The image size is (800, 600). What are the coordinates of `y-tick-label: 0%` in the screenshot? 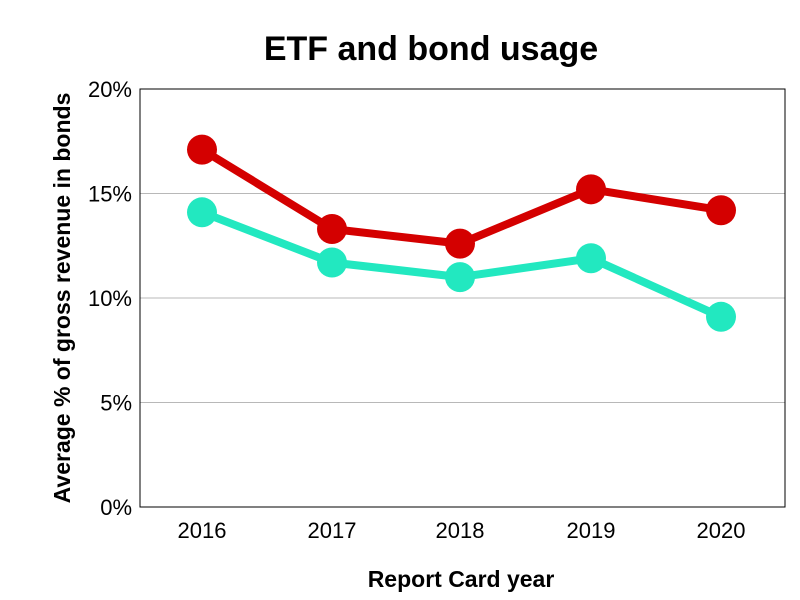 It's located at (116, 507).